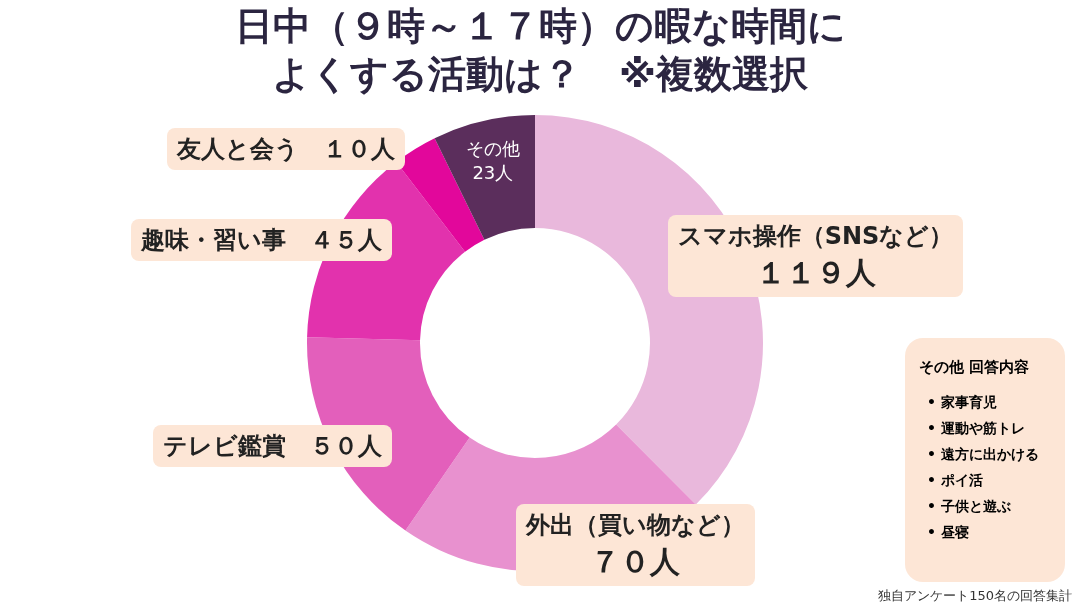 This screenshot has width=1080, height=607. What do you see at coordinates (969, 506) in the screenshot?
I see `text: • 子供と遊ぶ` at bounding box center [969, 506].